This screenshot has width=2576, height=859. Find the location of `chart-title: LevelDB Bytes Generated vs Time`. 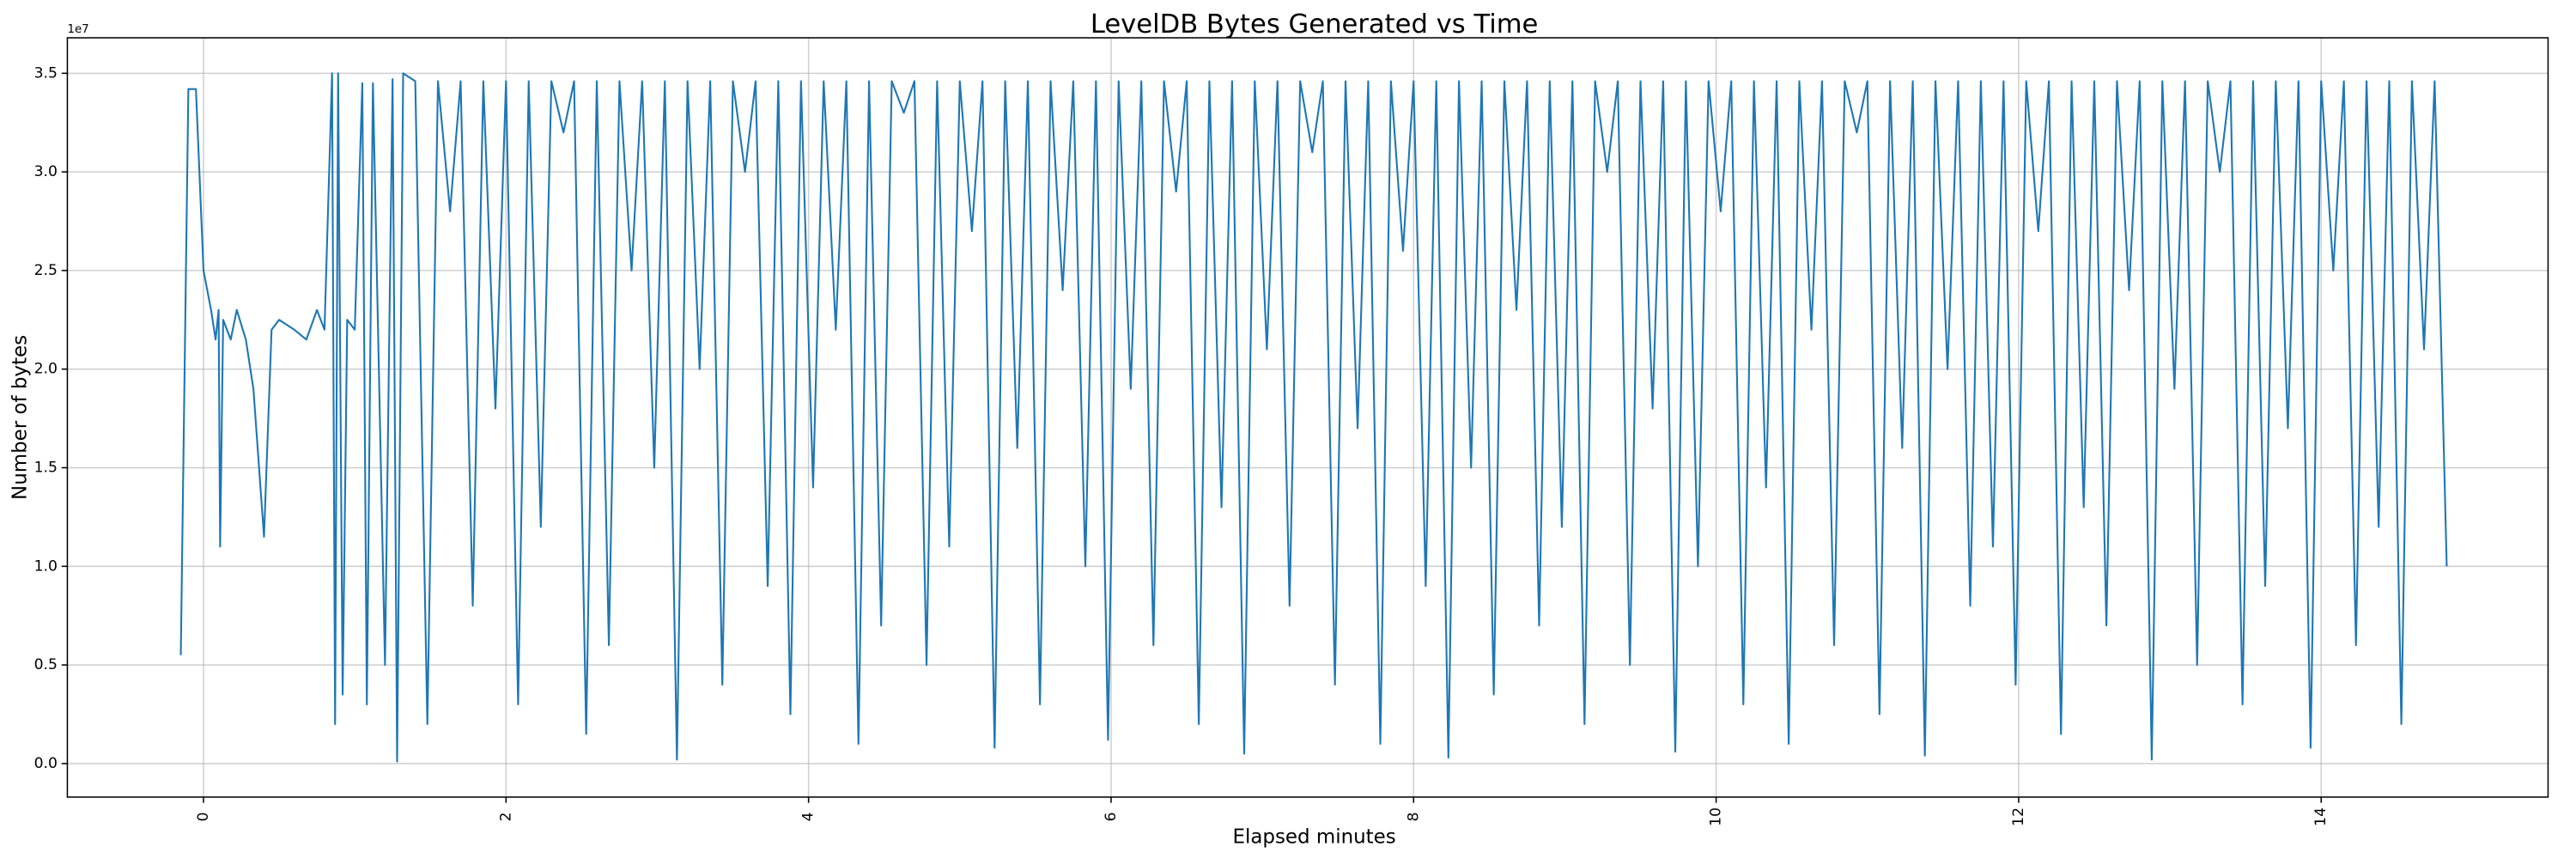

chart-title: LevelDB Bytes Generated vs Time is located at coordinates (1315, 24).